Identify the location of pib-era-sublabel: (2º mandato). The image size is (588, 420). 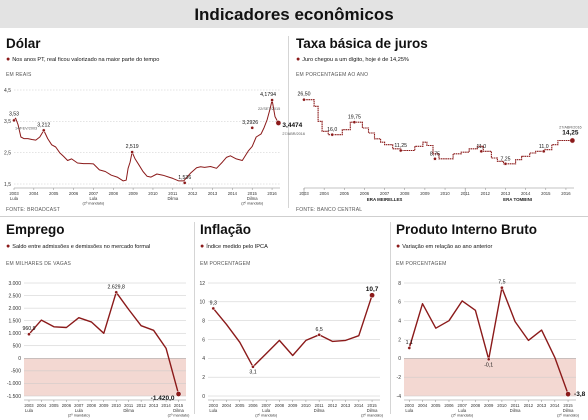
(568, 416).